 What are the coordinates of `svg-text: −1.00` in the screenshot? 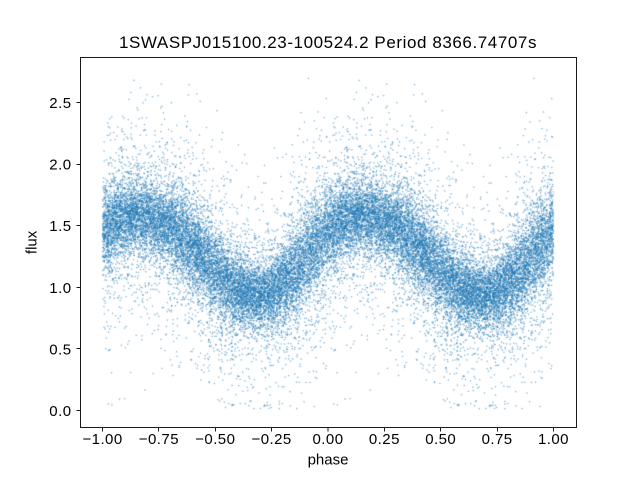 It's located at (102, 439).